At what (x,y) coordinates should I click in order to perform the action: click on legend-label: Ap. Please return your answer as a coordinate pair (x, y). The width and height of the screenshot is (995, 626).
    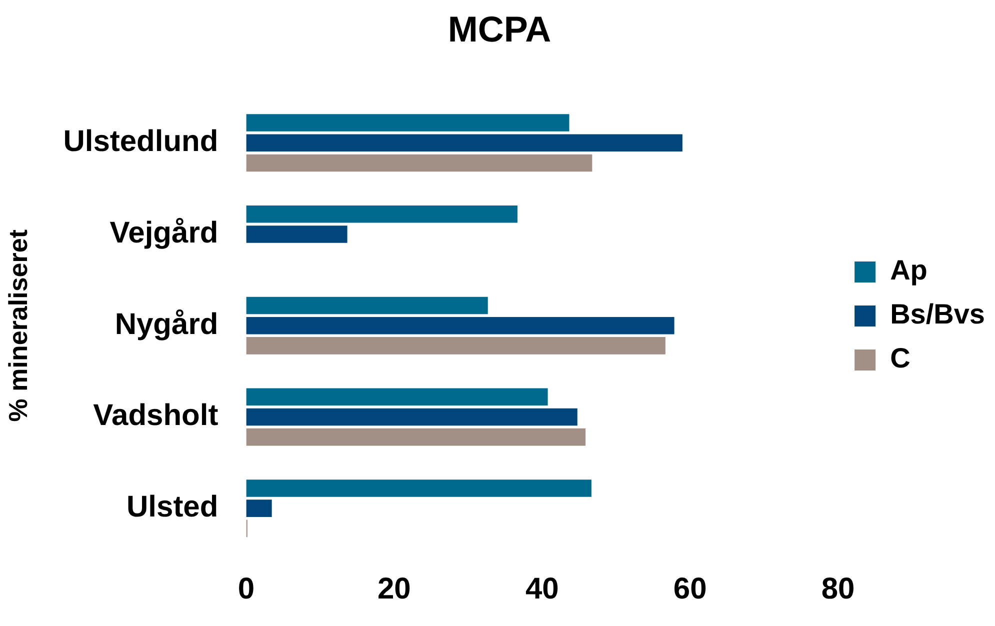
    Looking at the image, I should click on (909, 270).